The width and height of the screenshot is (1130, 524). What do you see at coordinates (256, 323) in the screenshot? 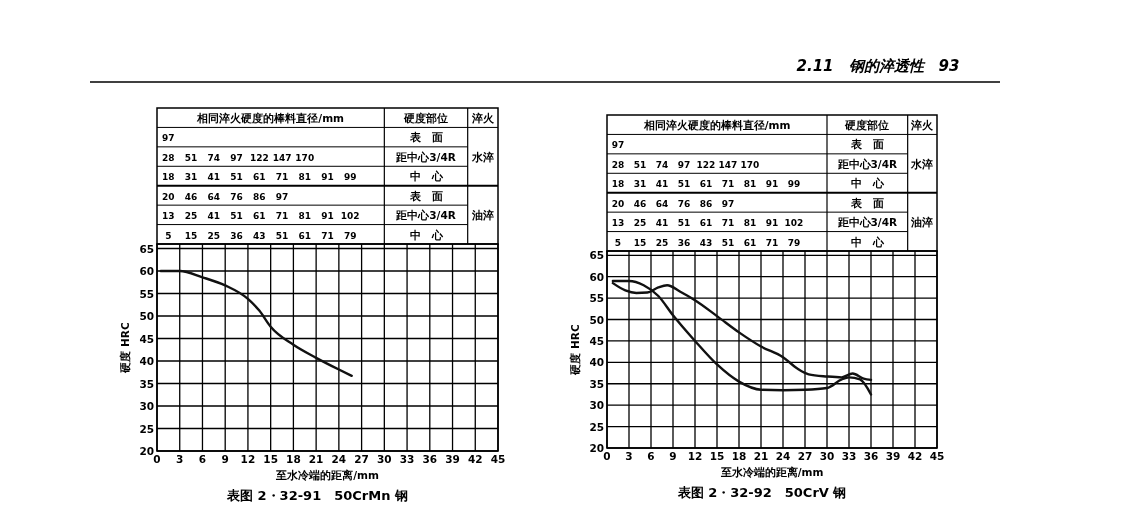
I see `line-series` at bounding box center [256, 323].